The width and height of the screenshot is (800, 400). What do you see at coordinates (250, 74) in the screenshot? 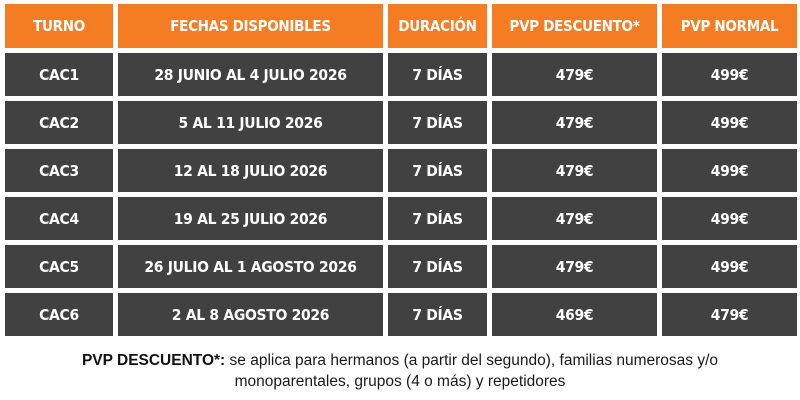
I see `row-fechas: 28 JUNIO AL 4 JULIO 2026` at bounding box center [250, 74].